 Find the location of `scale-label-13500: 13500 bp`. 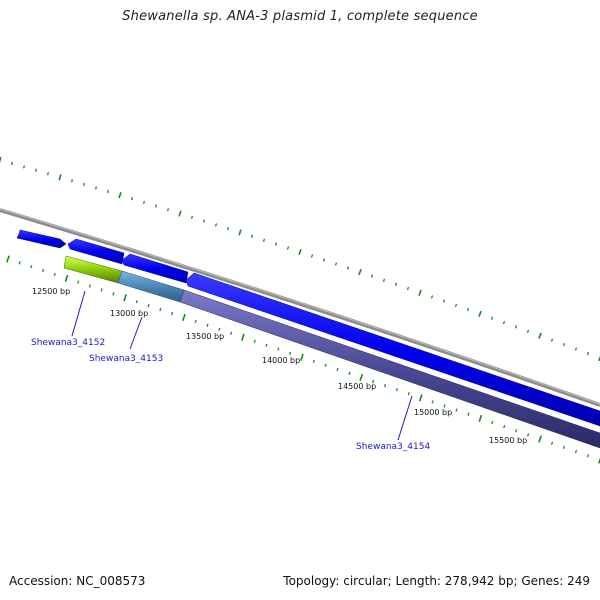

scale-label-13500: 13500 bp is located at coordinates (205, 336).